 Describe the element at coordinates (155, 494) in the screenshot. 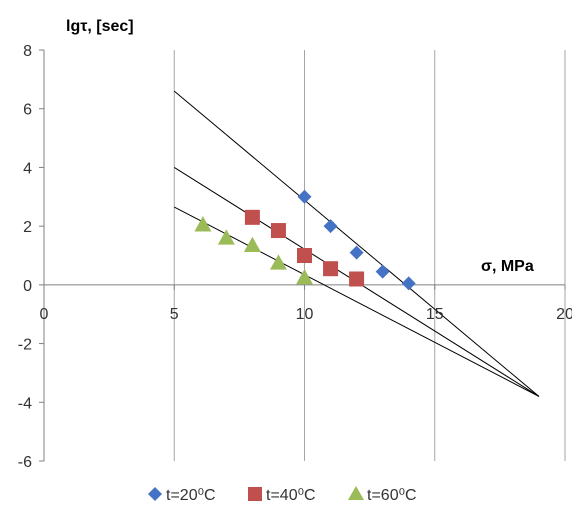

I see `legend-diamond-marker` at that location.